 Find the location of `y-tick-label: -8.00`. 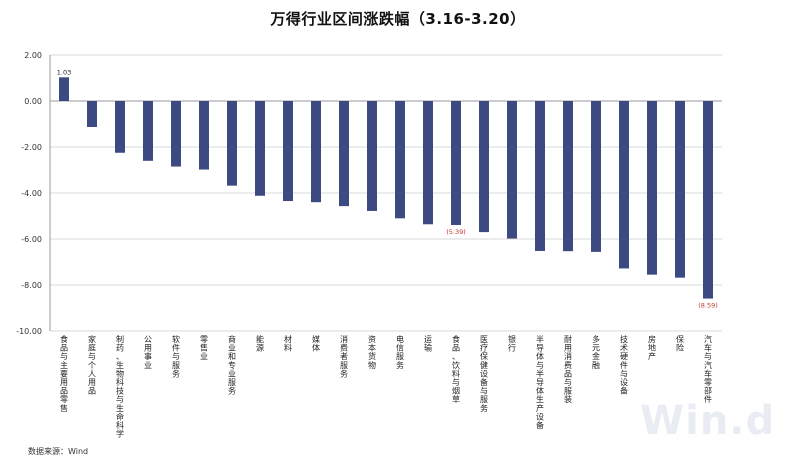

y-tick-label: -8.00 is located at coordinates (31, 285).